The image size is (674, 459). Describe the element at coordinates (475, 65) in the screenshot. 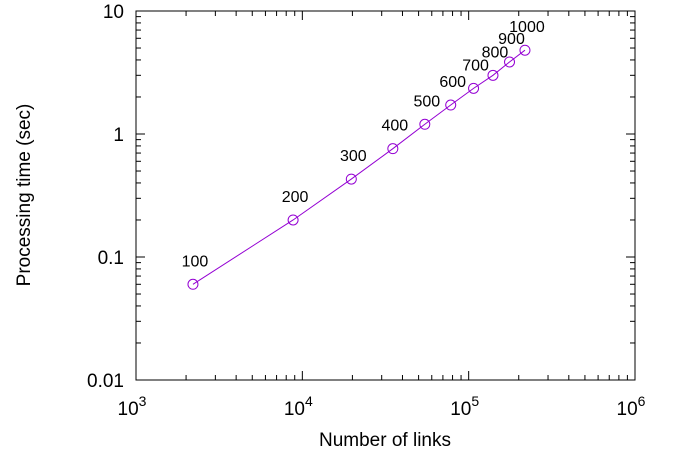

I see `data-label: 700` at that location.